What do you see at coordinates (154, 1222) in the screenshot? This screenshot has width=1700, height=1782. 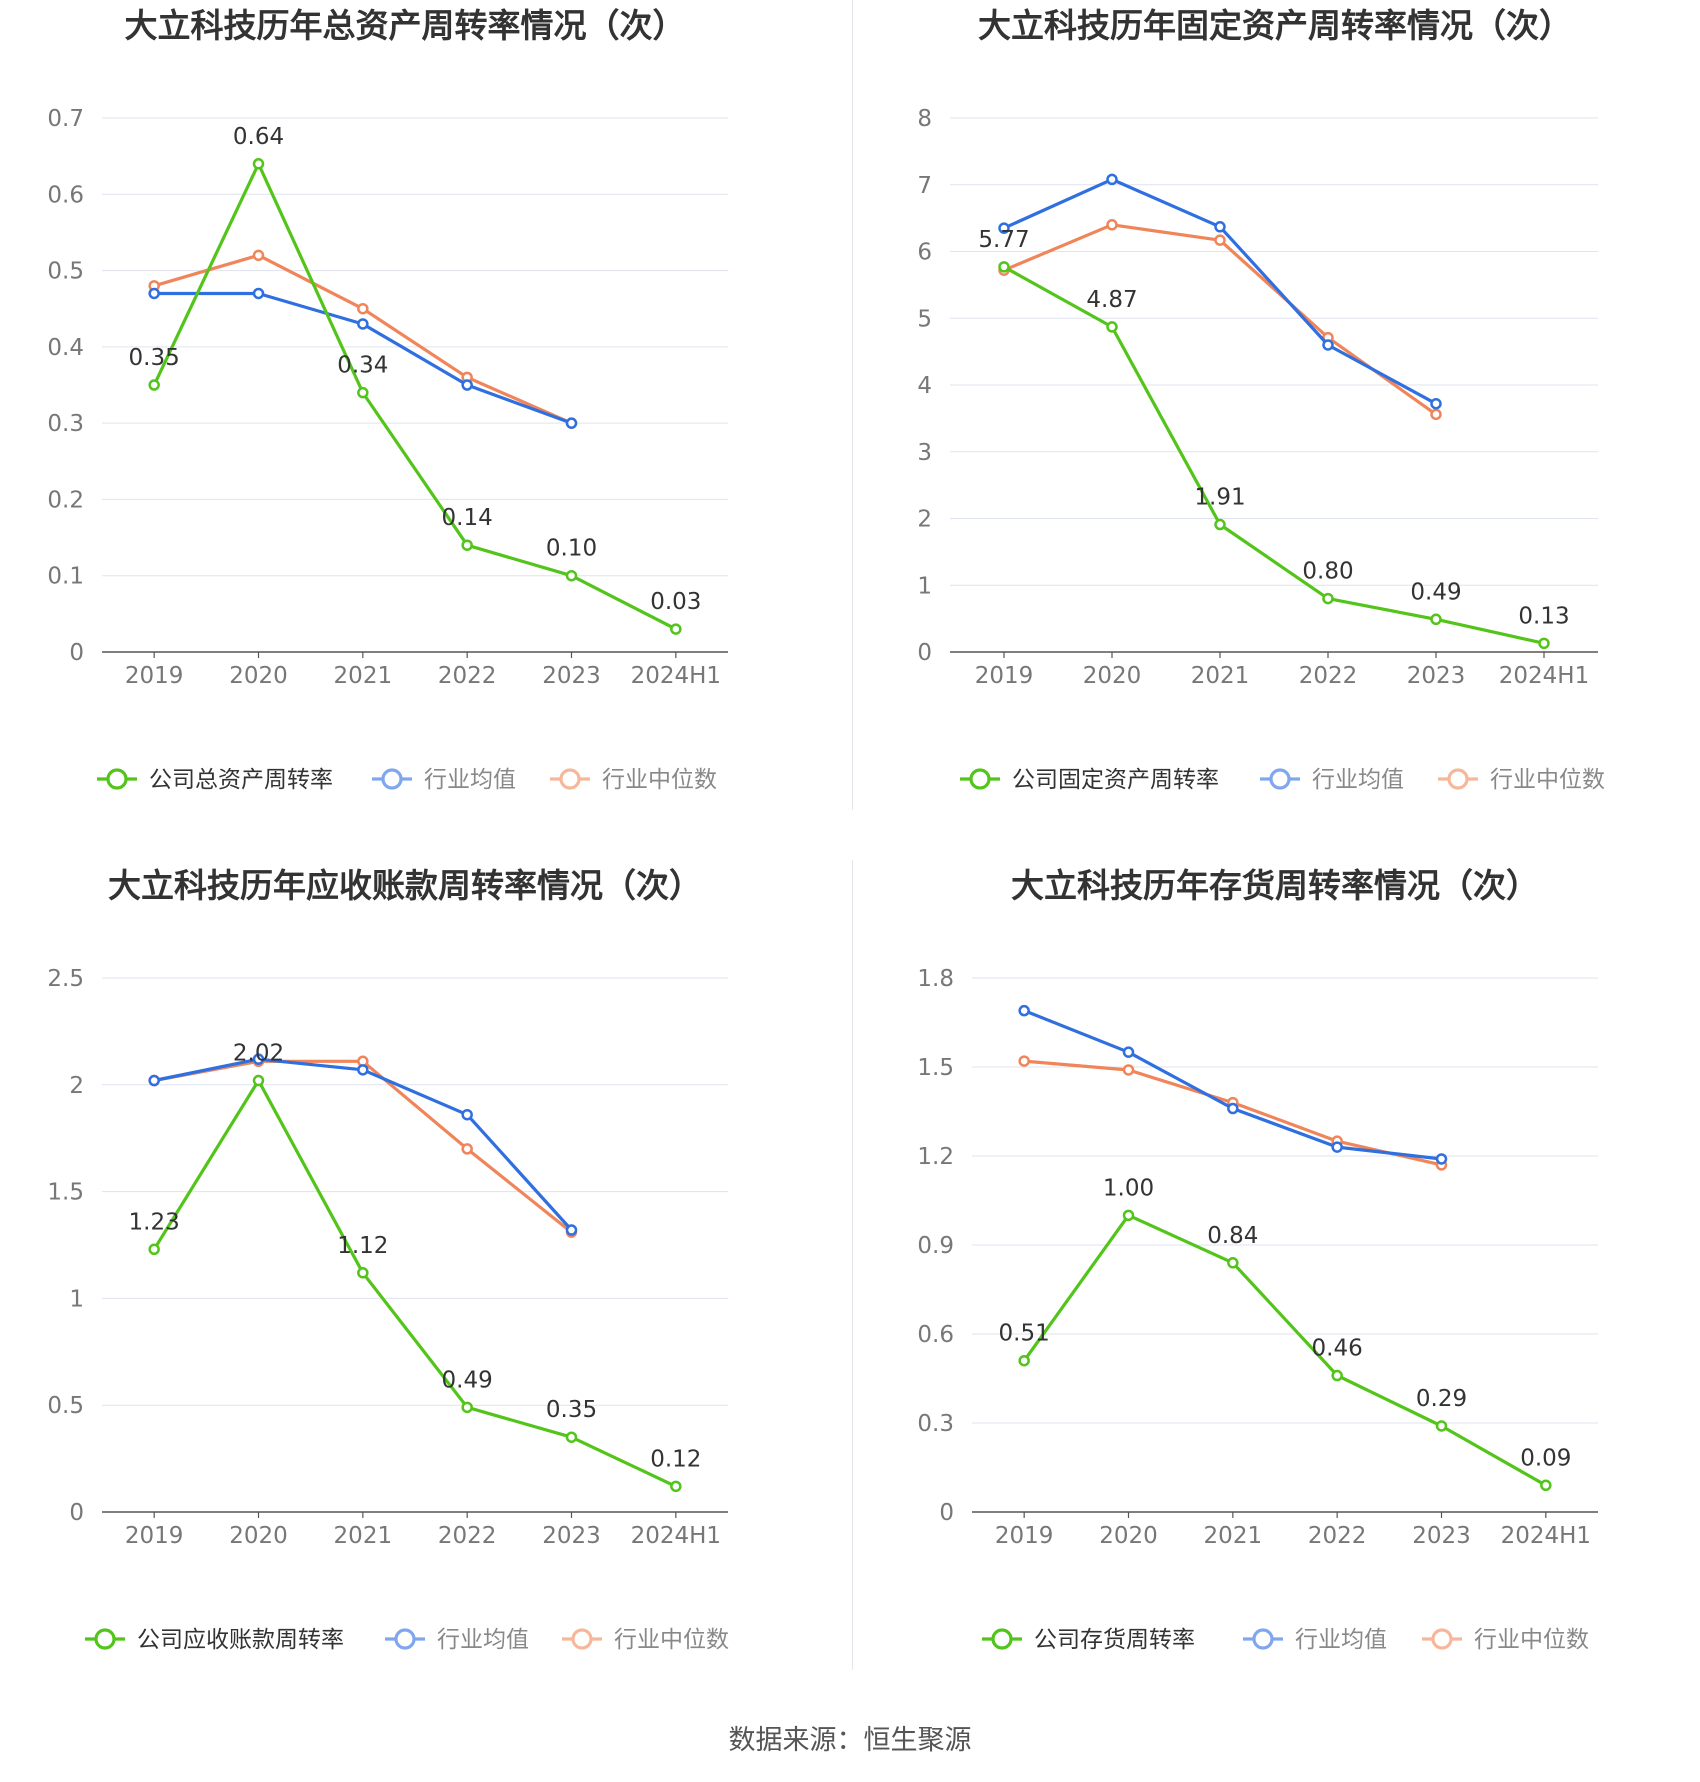 I see `data-label: 1.23` at bounding box center [154, 1222].